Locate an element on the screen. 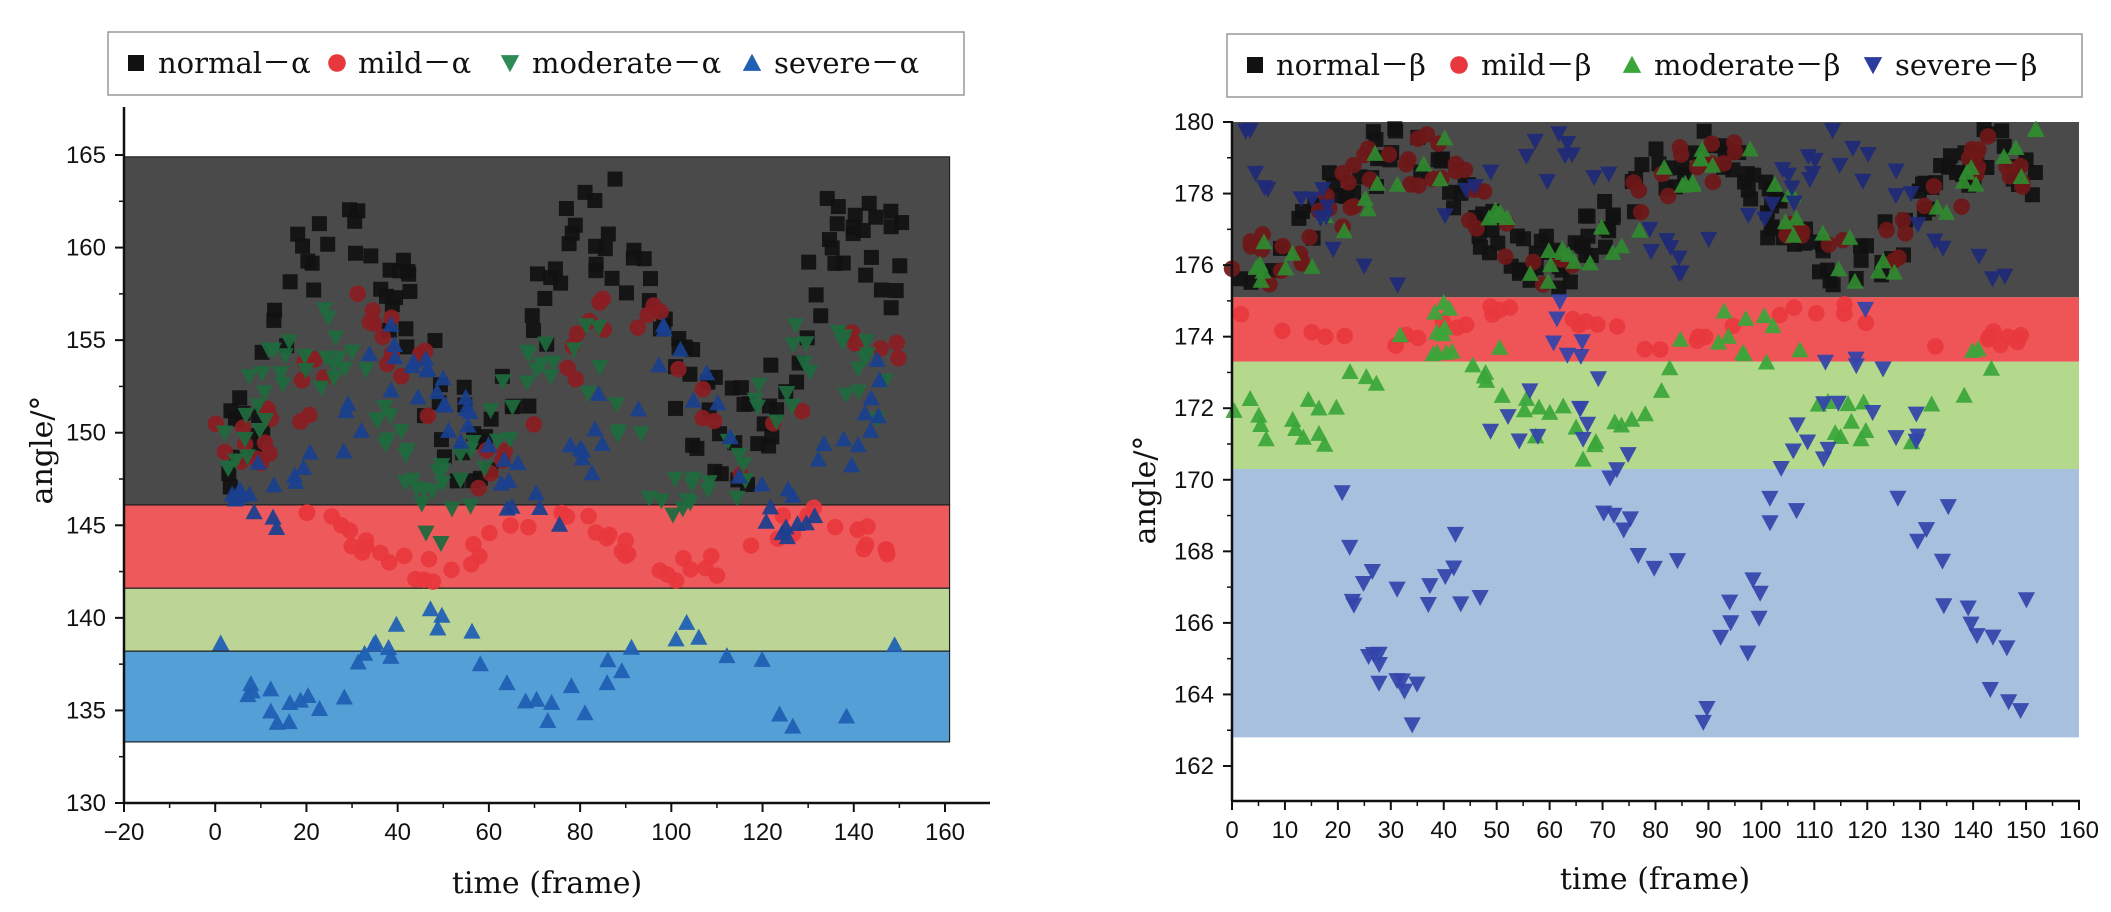 The image size is (2111, 912). x-tick-label: 40 is located at coordinates (397, 832).